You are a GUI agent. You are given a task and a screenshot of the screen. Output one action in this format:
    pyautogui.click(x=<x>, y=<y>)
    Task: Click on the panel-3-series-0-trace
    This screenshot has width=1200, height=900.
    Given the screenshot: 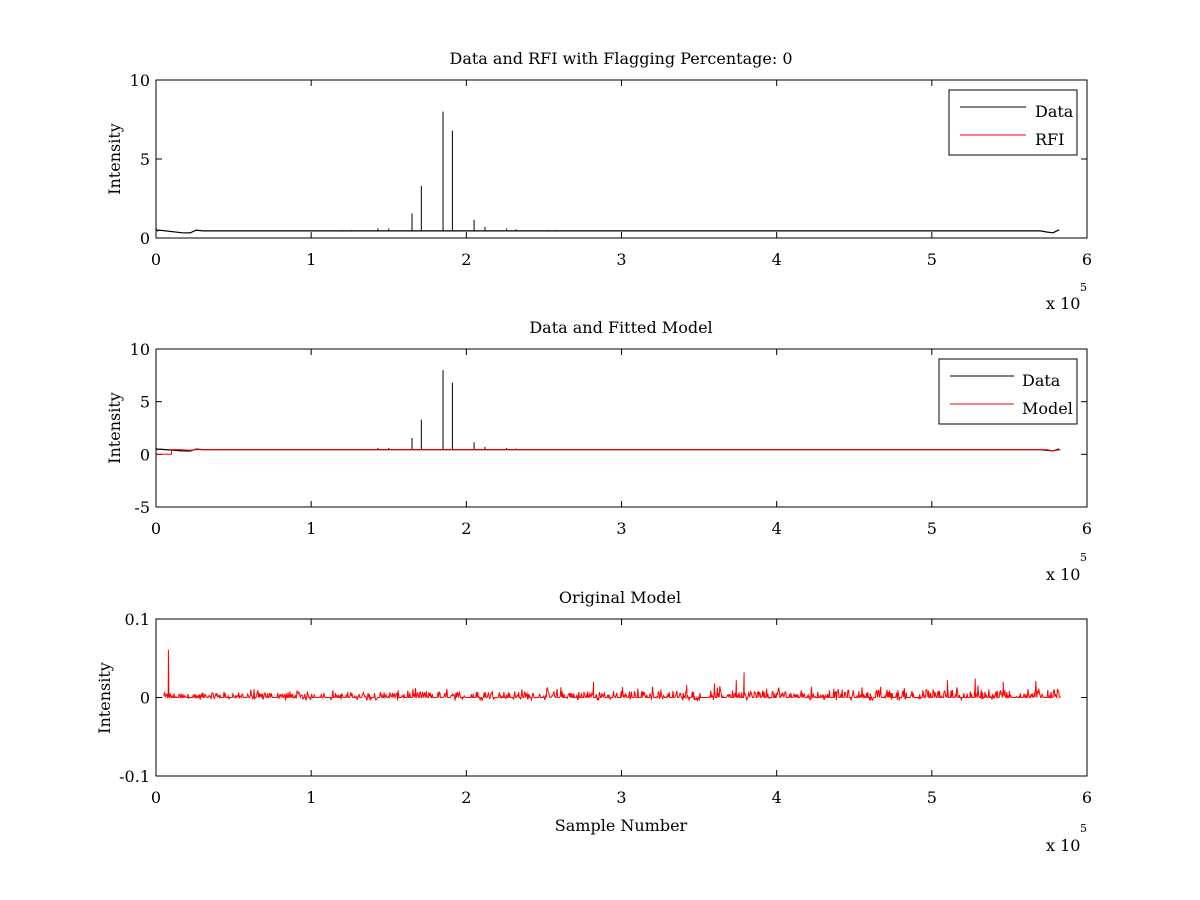 What is the action you would take?
    pyautogui.click(x=612, y=676)
    